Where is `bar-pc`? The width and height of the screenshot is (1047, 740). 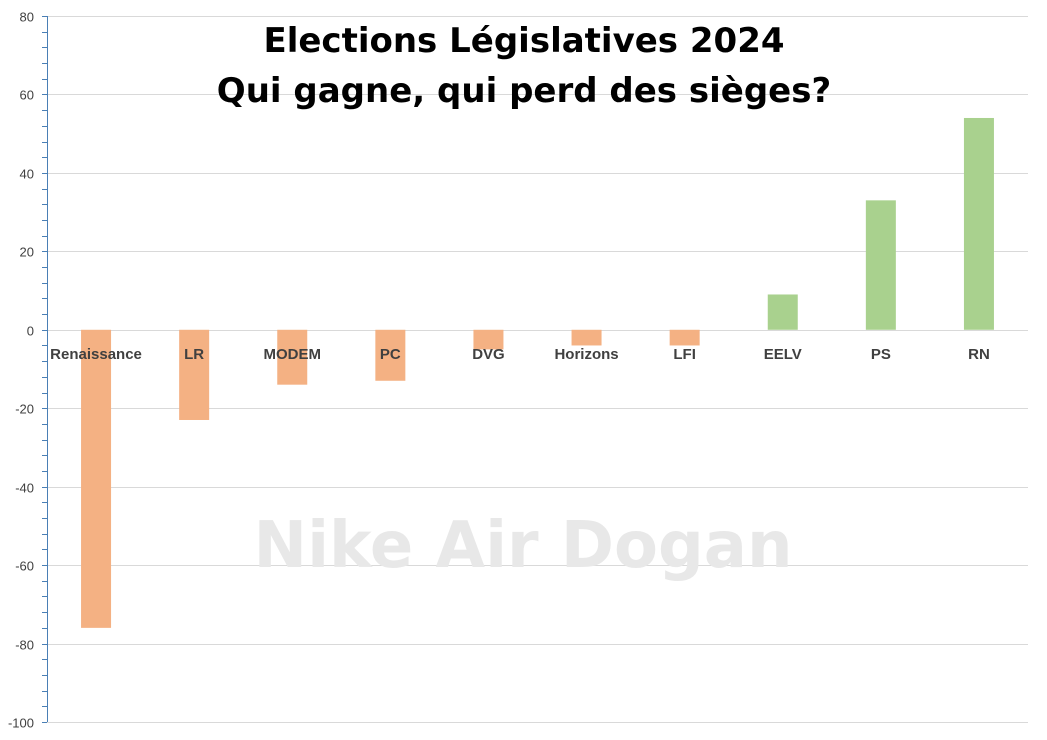 bar-pc is located at coordinates (390, 355).